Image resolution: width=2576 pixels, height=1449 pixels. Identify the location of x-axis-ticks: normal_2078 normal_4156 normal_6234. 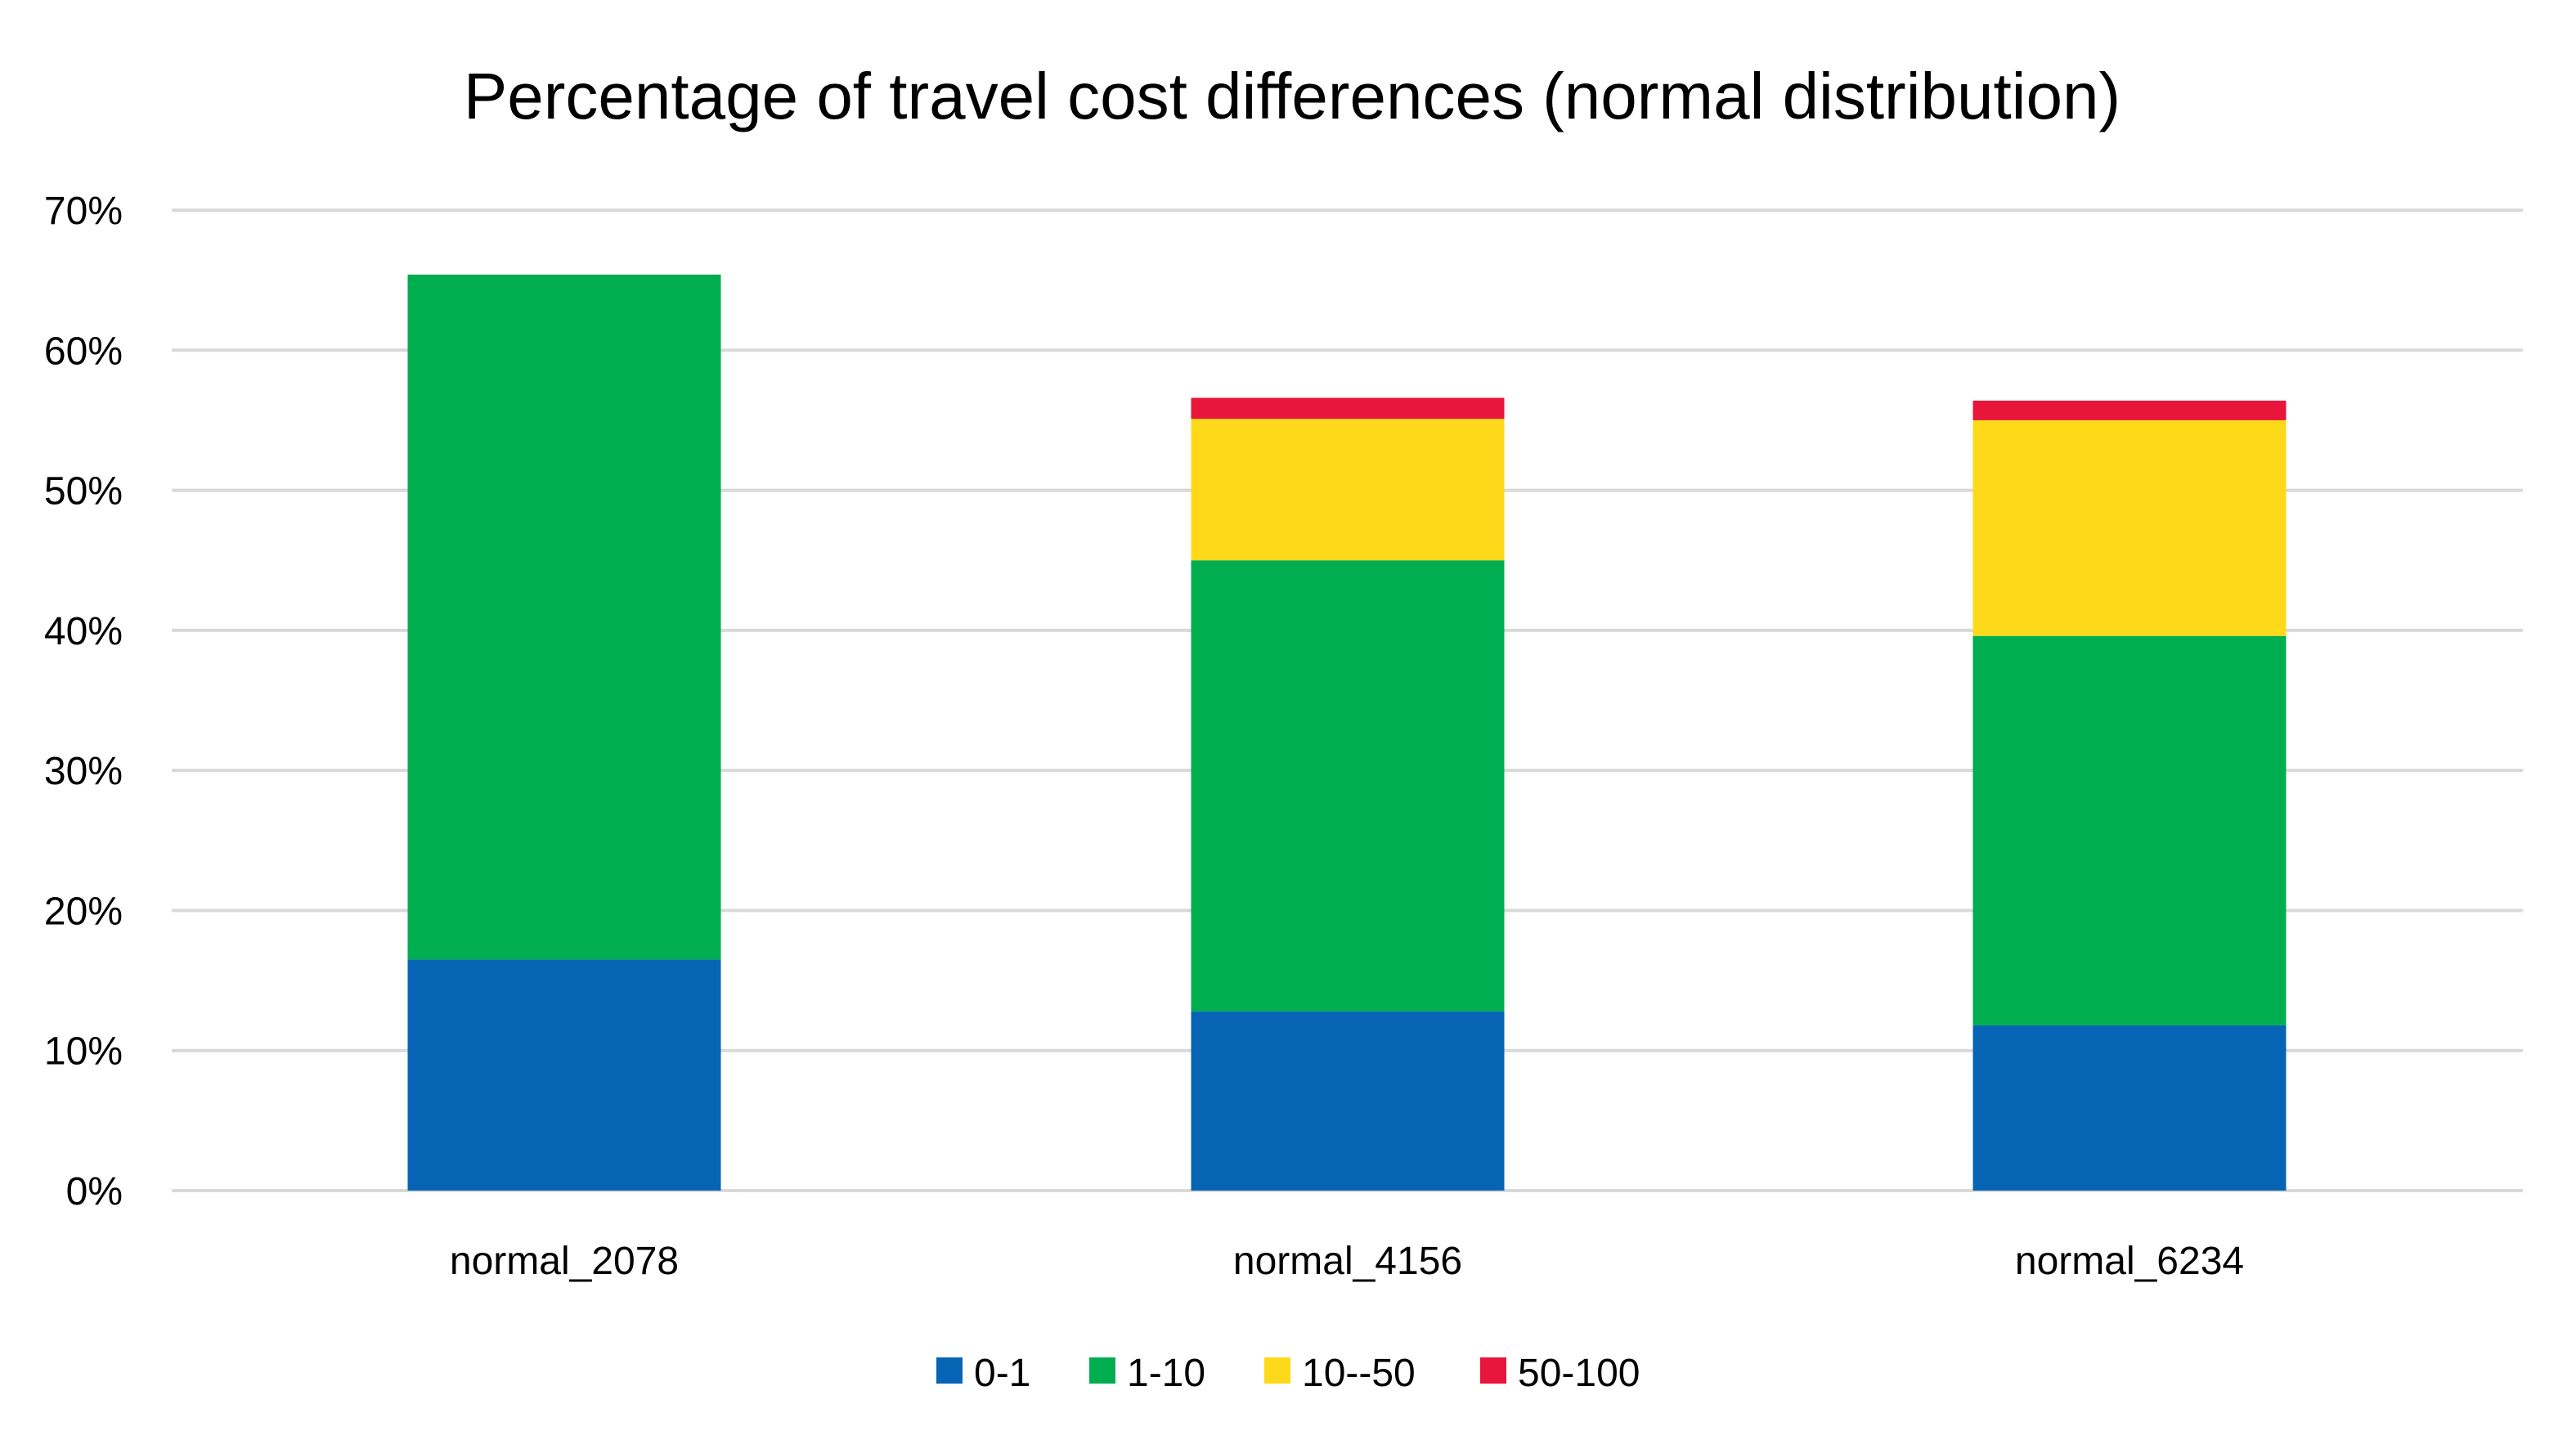
(1347, 1261).